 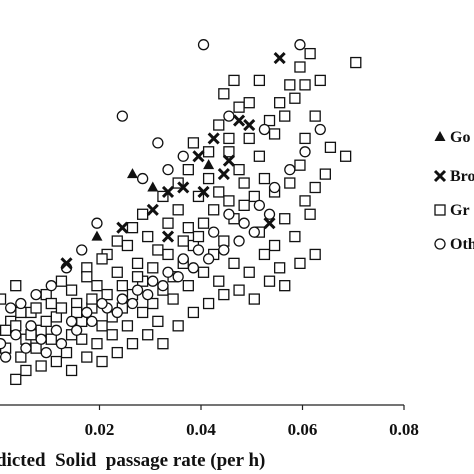 I want to click on legend-label: Go, so click(x=460, y=137).